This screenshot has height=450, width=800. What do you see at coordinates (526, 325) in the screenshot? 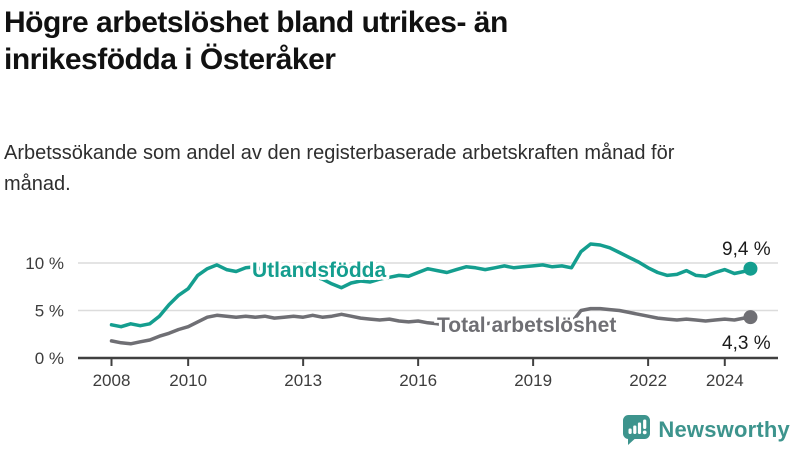
I see `series-inline-label-1: Total arbetslöshet` at bounding box center [526, 325].